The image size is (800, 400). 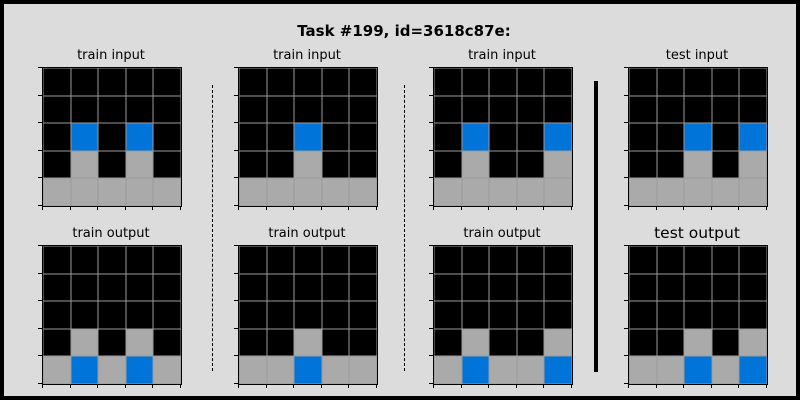 I want to click on panel-label: train output, so click(x=502, y=233).